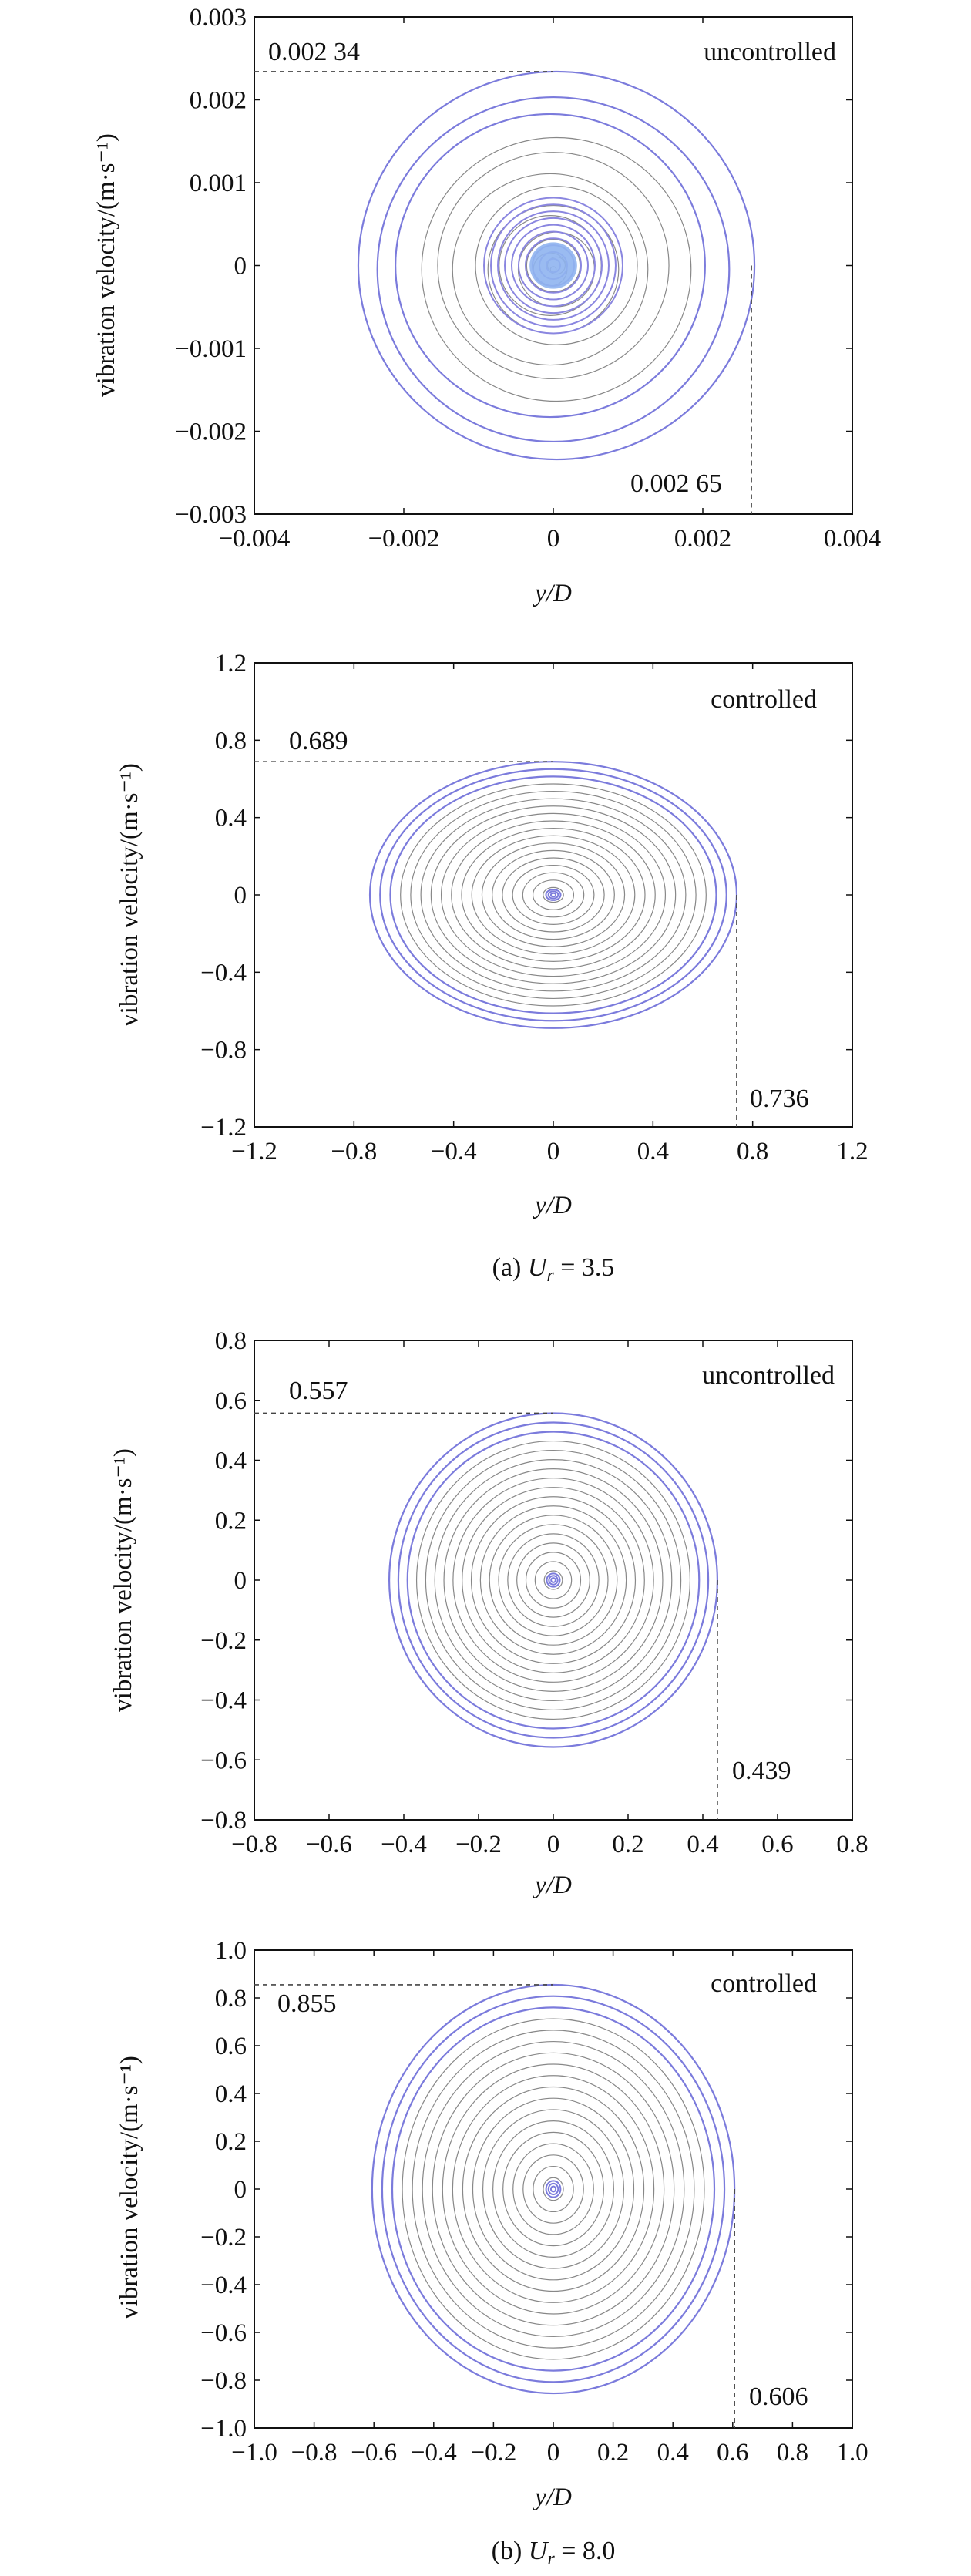  I want to click on y-tick-label: 0.8, so click(231, 1999).